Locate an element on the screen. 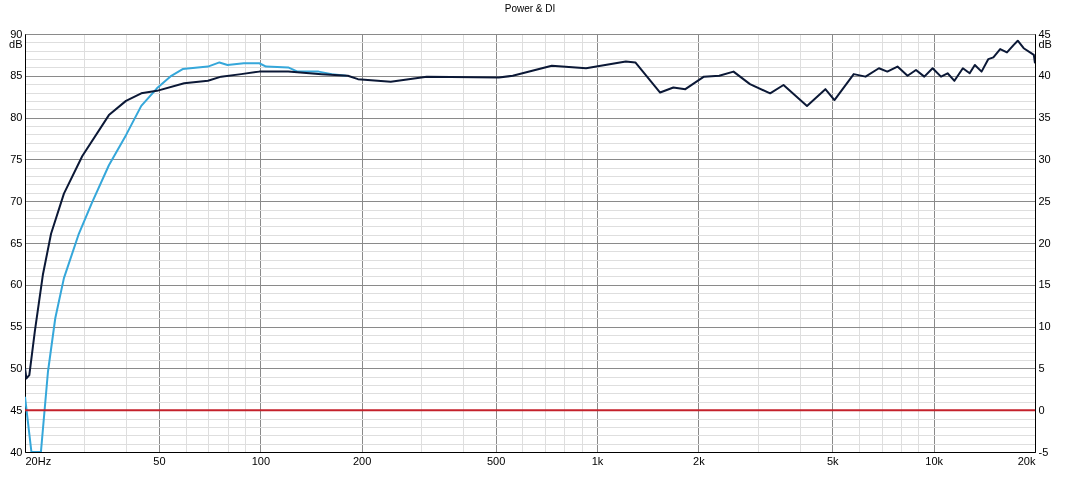  x-tick-label: 20k is located at coordinates (1026, 460).